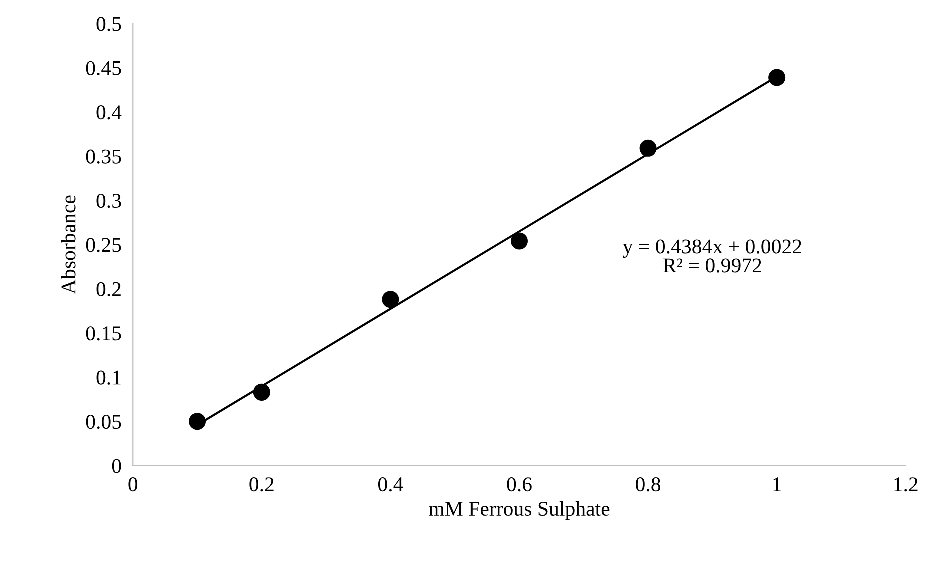 Image resolution: width=931 pixels, height=566 pixels. I want to click on y-tick-label: 0.5, so click(109, 24).